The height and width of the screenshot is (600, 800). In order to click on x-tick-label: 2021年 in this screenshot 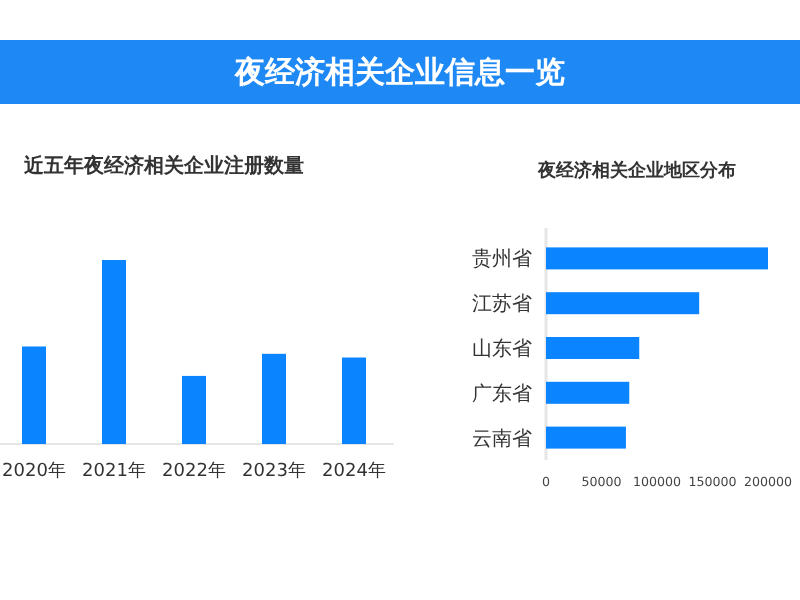, I will do `click(114, 471)`.